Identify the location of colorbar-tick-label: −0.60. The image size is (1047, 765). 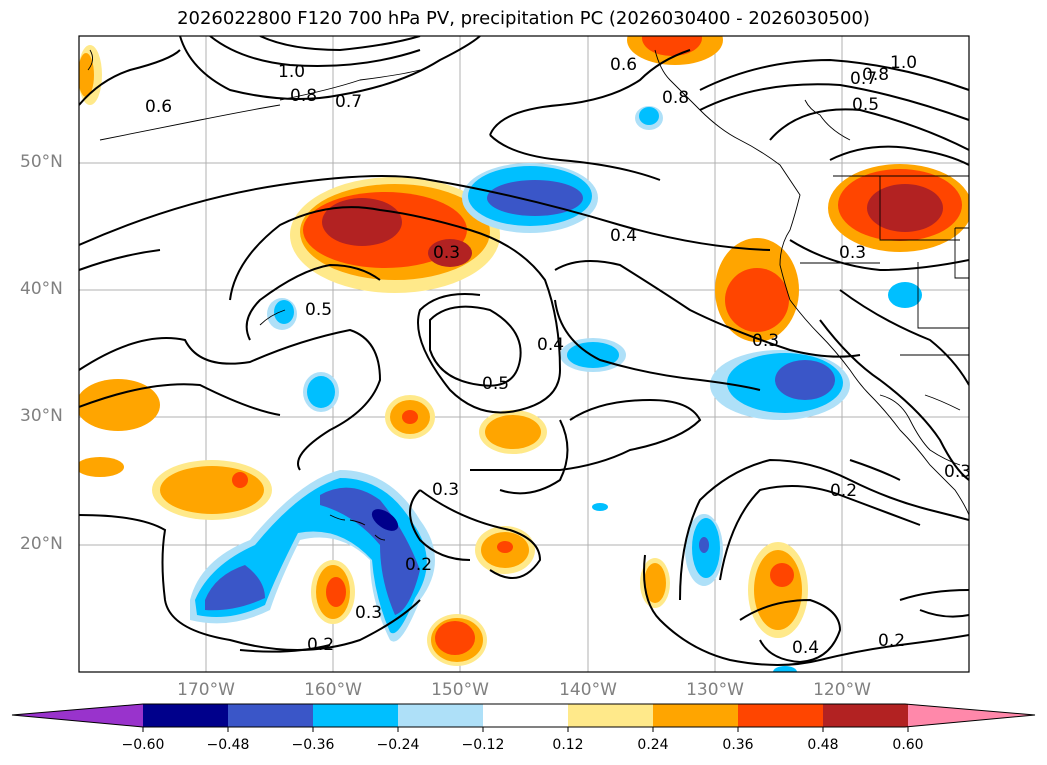
(143, 745).